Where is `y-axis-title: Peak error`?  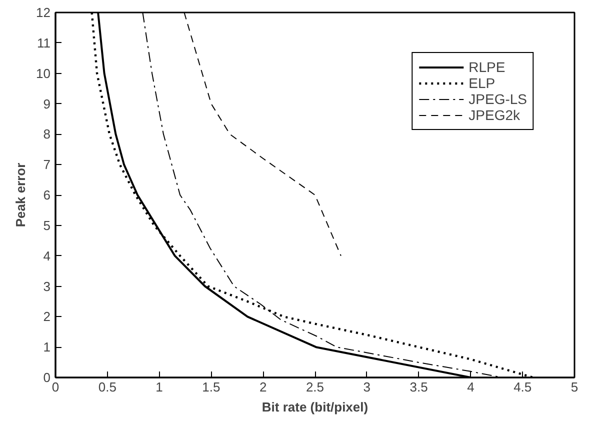
y-axis-title: Peak error is located at coordinates (20, 195).